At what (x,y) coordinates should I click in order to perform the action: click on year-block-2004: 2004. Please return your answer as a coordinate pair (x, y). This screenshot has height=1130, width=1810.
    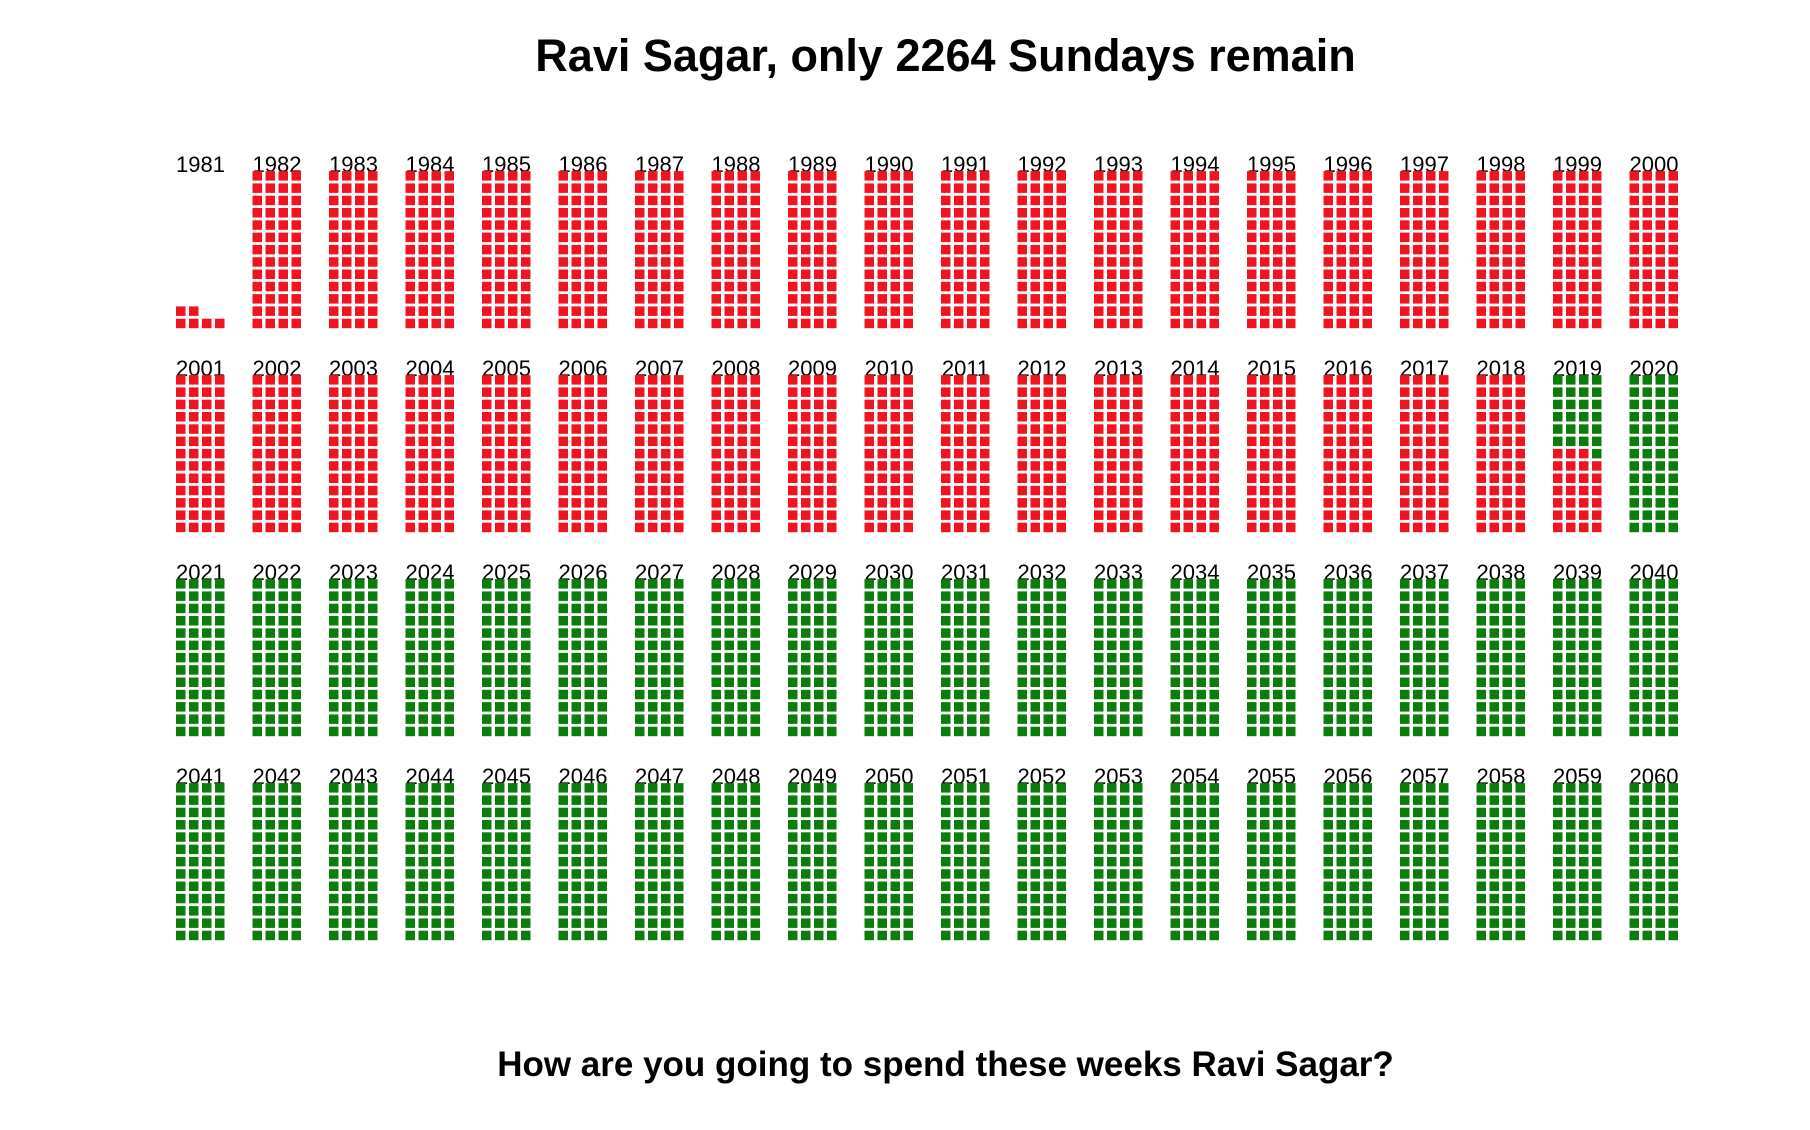
    Looking at the image, I should click on (429, 444).